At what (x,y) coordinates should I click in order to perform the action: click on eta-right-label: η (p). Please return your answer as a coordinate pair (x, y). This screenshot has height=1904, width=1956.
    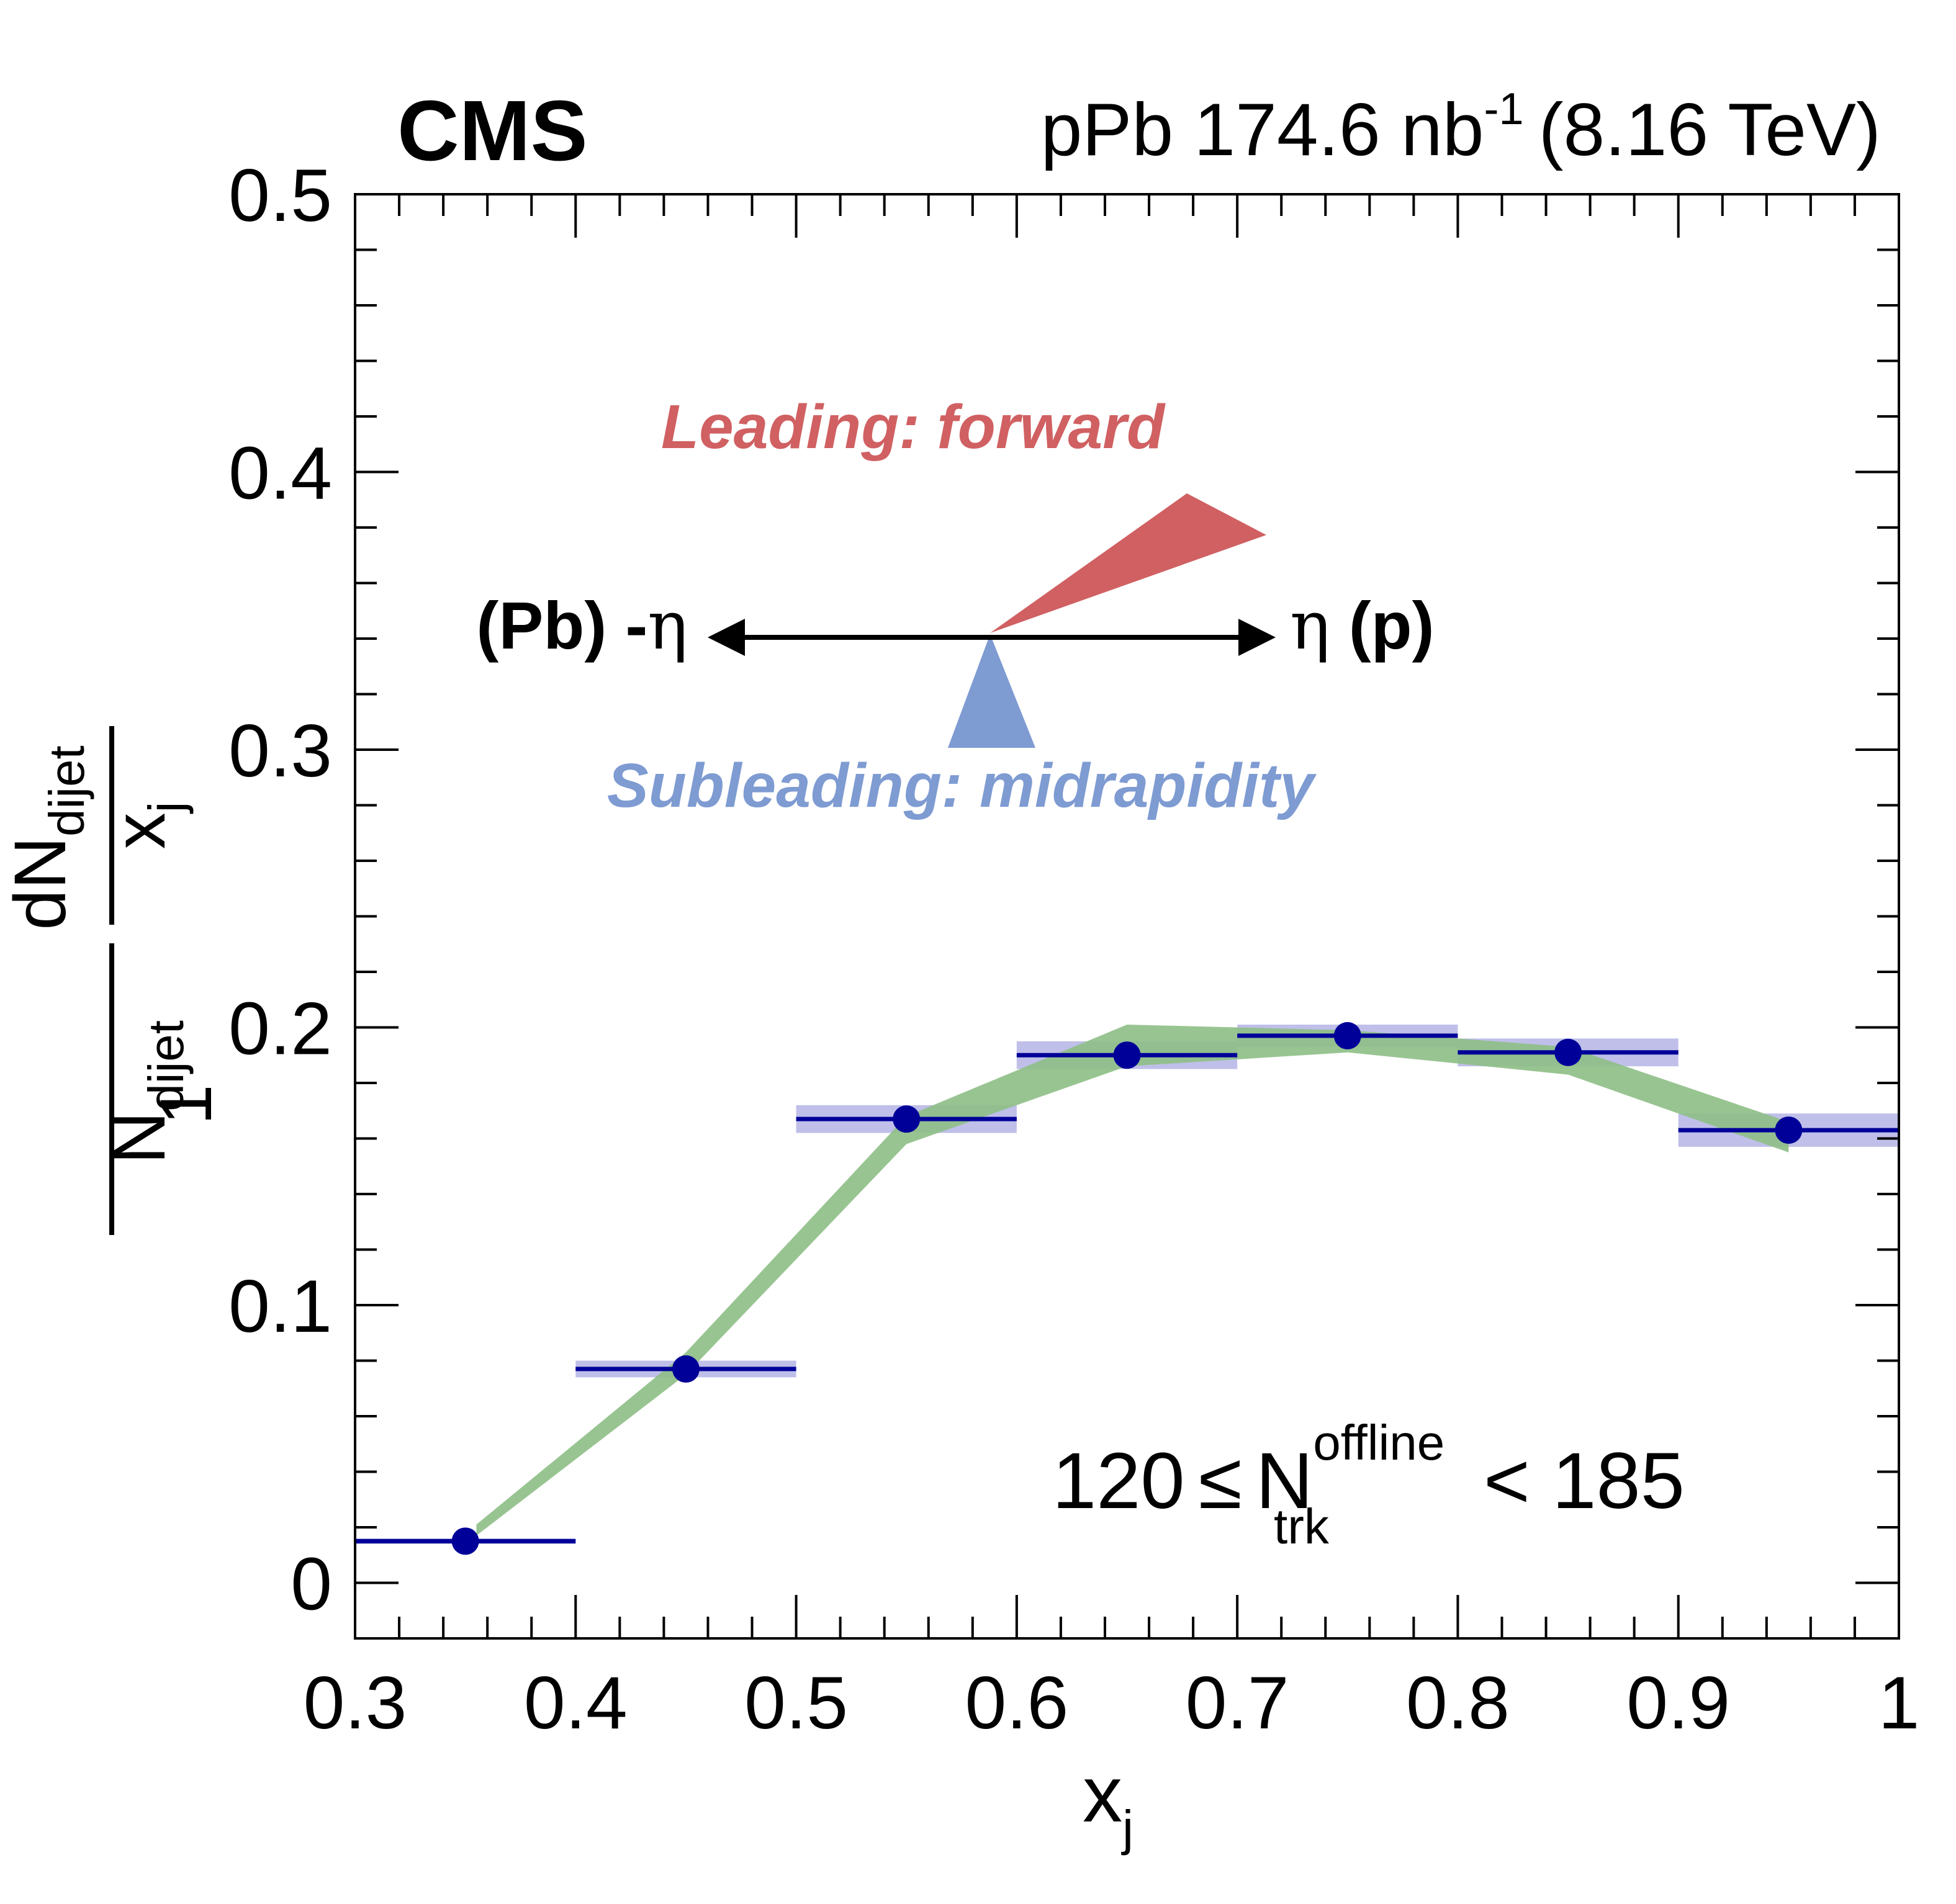
    Looking at the image, I should click on (1362, 626).